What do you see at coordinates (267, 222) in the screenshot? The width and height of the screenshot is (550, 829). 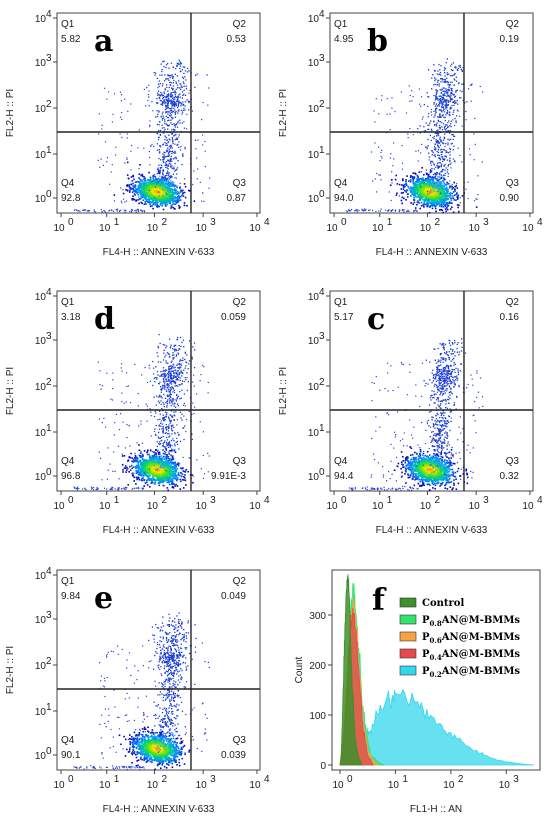 I see `x-tick-exponent: 4` at bounding box center [267, 222].